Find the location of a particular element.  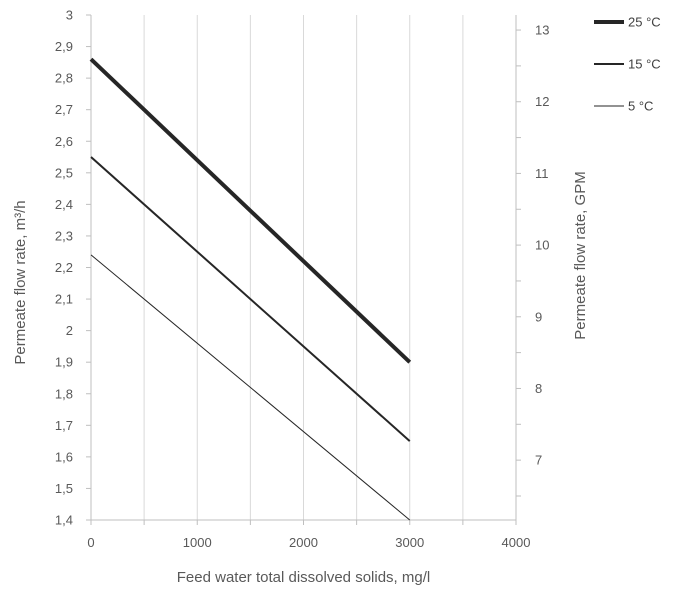

x-tick-label: 0 is located at coordinates (90, 542).